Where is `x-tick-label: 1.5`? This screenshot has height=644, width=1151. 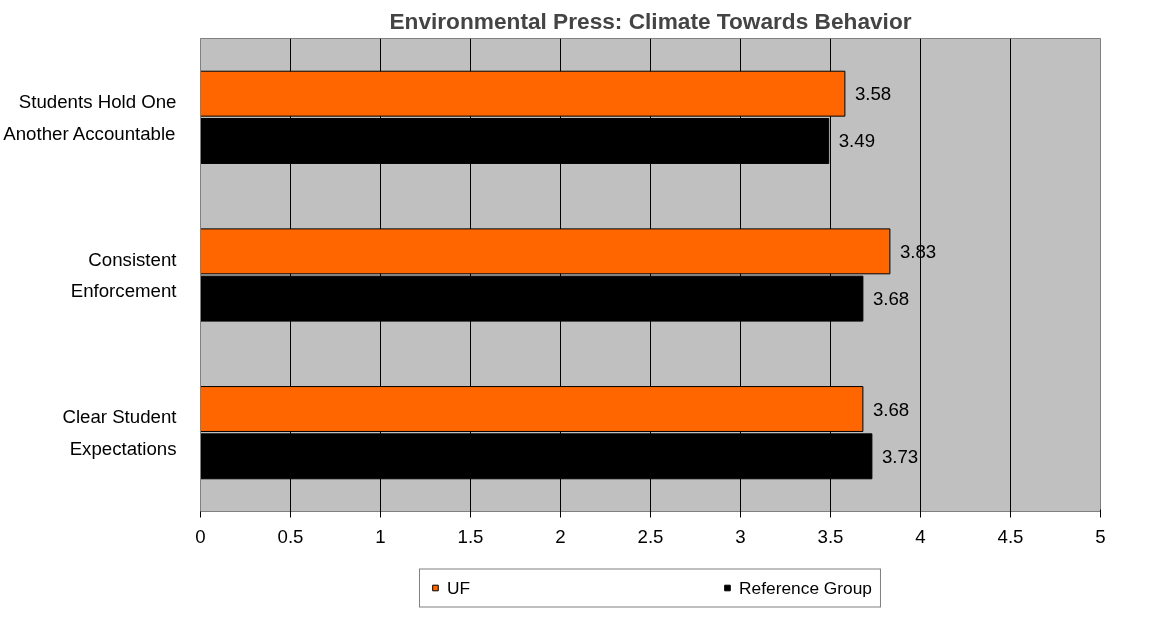
x-tick-label: 1.5 is located at coordinates (470, 536).